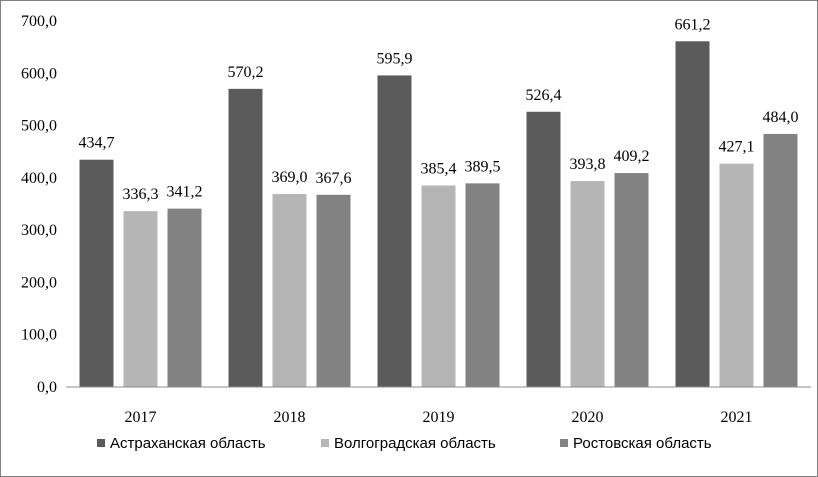 The width and height of the screenshot is (818, 477). Describe the element at coordinates (290, 177) in the screenshot. I see `data-label: 369,0` at that location.